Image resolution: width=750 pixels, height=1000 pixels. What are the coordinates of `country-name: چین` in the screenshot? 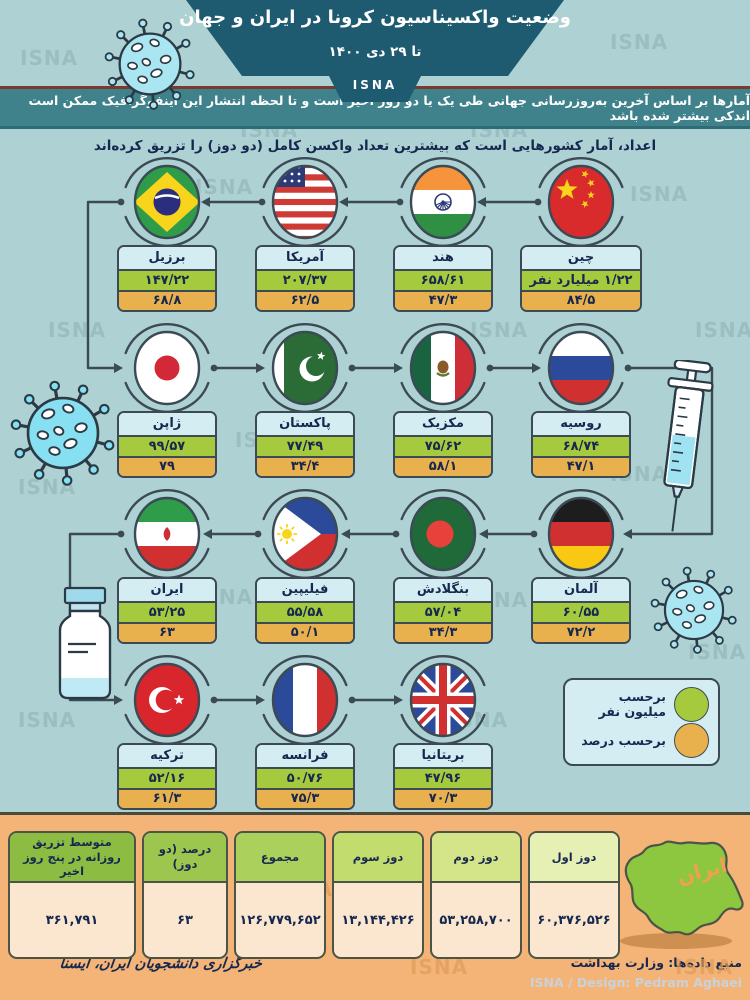 It's located at (581, 259).